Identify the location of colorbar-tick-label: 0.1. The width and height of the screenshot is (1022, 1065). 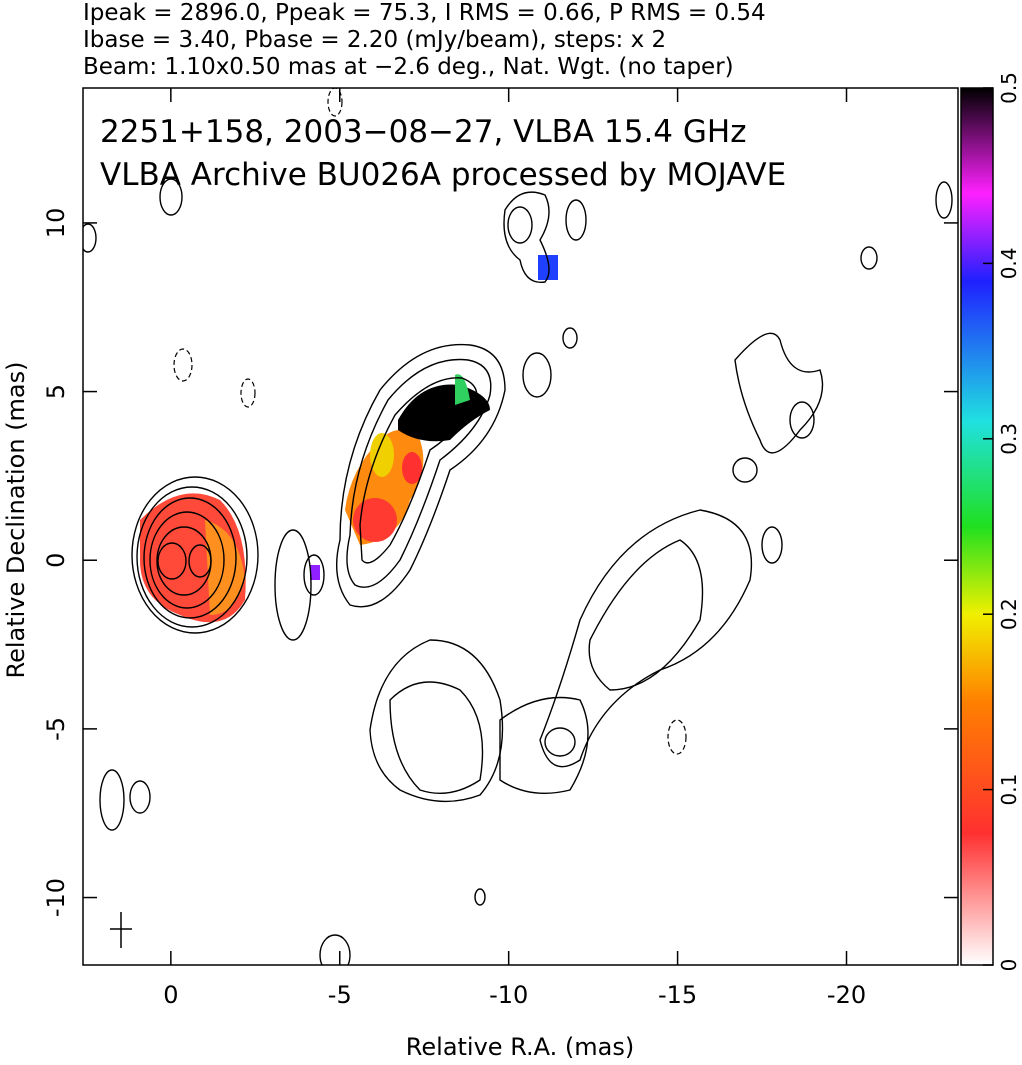
(1009, 790).